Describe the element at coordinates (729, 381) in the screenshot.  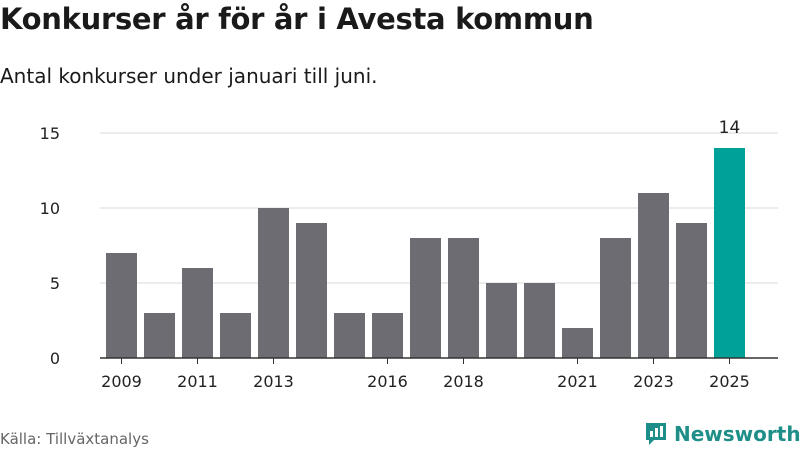
I see `x-tick-label: 2025` at that location.